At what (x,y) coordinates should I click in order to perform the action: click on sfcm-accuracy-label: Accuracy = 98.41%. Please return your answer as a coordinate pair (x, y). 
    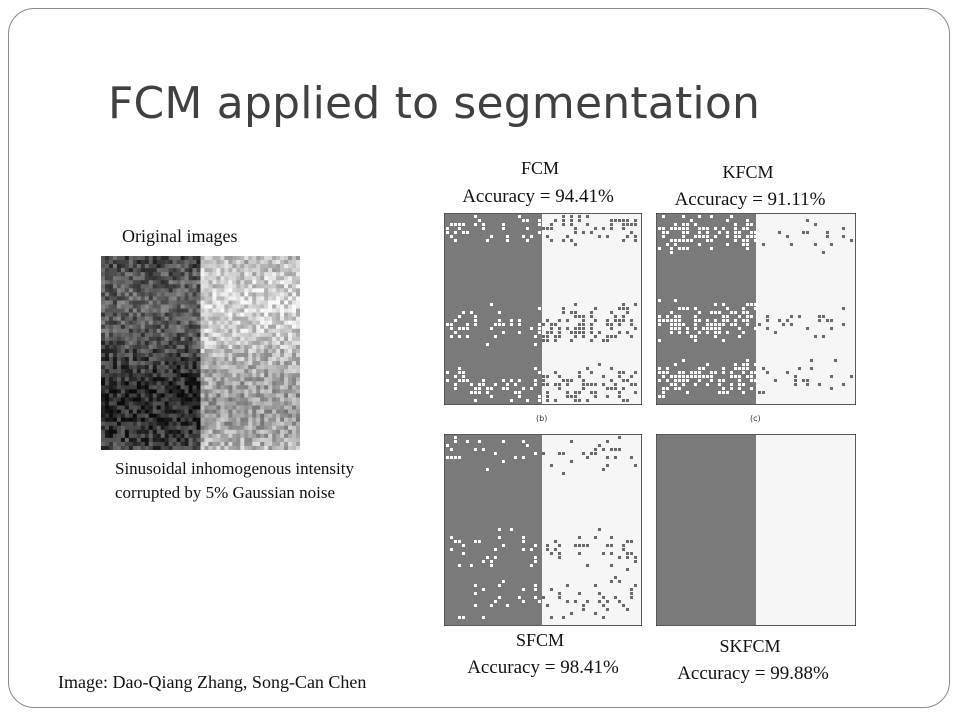
    Looking at the image, I should click on (543, 667).